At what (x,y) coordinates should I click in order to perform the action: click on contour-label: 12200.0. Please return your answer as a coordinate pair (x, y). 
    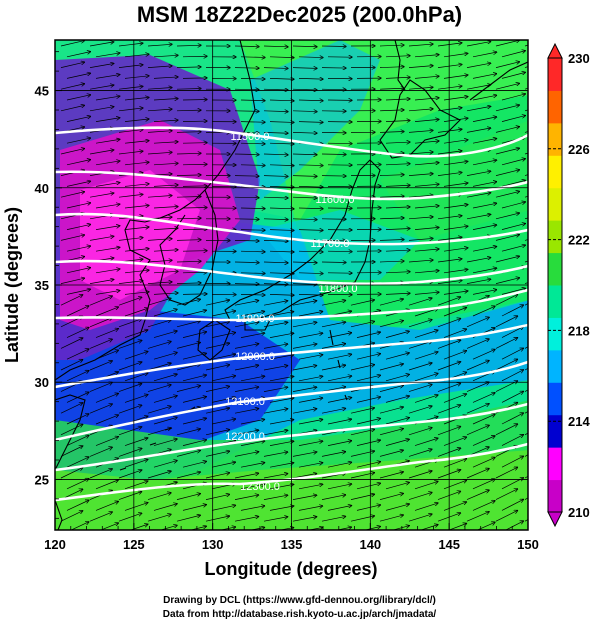
    Looking at the image, I should click on (245, 437).